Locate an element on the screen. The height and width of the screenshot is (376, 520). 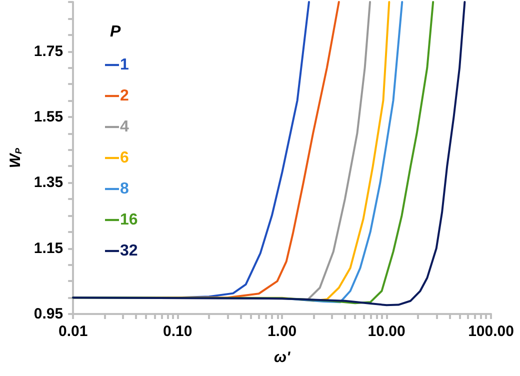
legend-label: 16 is located at coordinates (129, 220).